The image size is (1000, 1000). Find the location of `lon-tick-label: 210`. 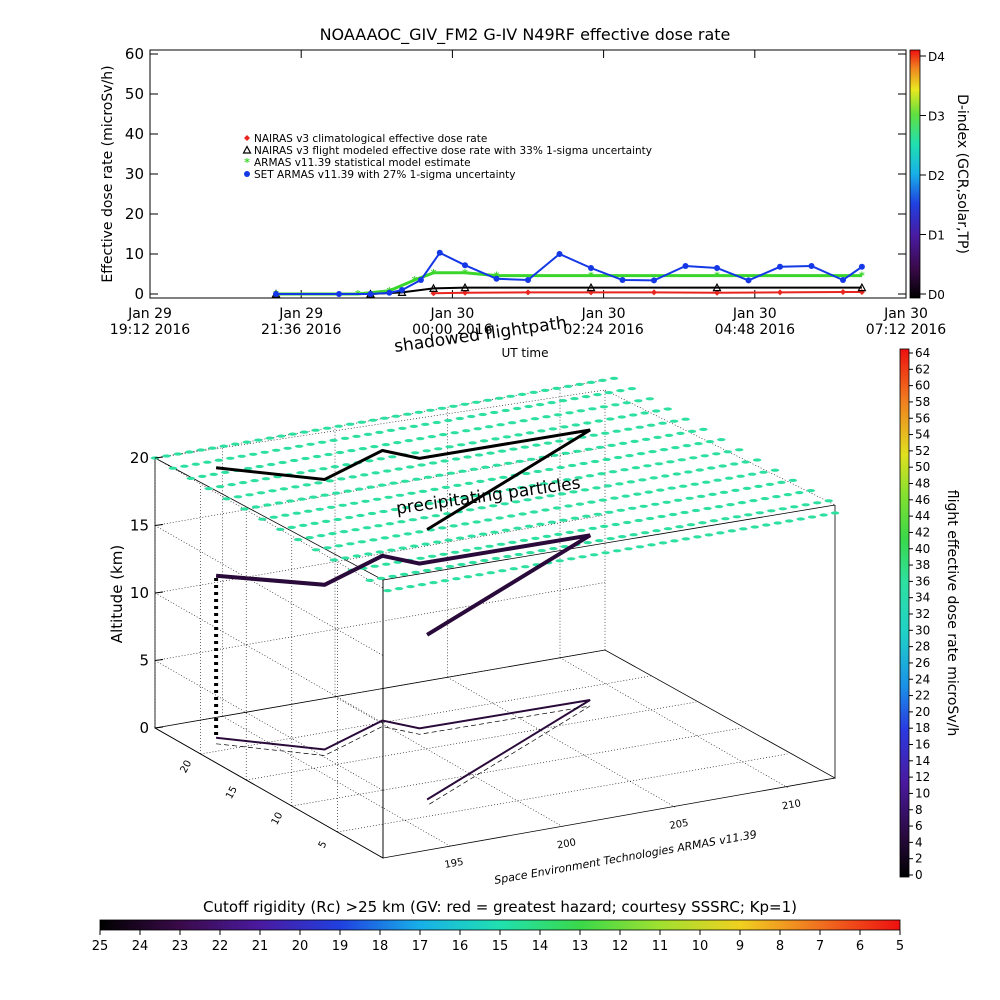

lon-tick-label: 210 is located at coordinates (791, 805).